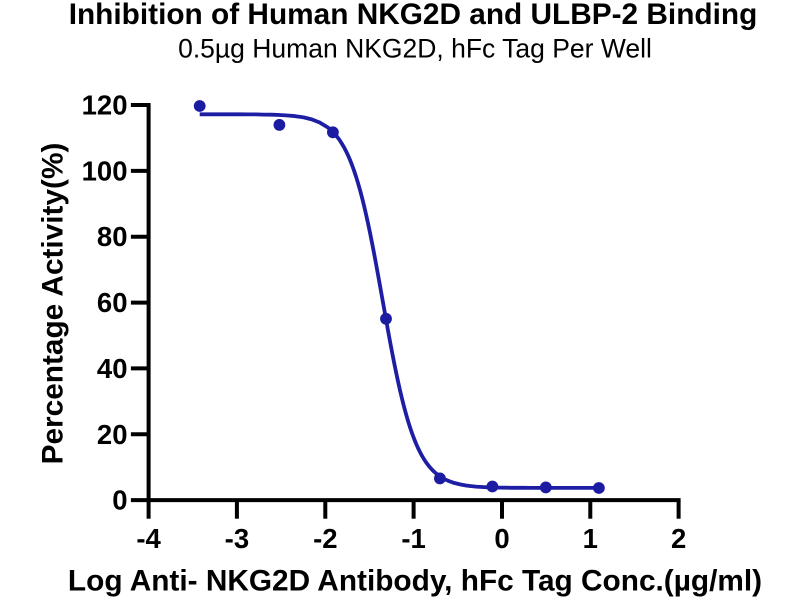  What do you see at coordinates (112, 302) in the screenshot?
I see `svg-text: 60` at bounding box center [112, 302].